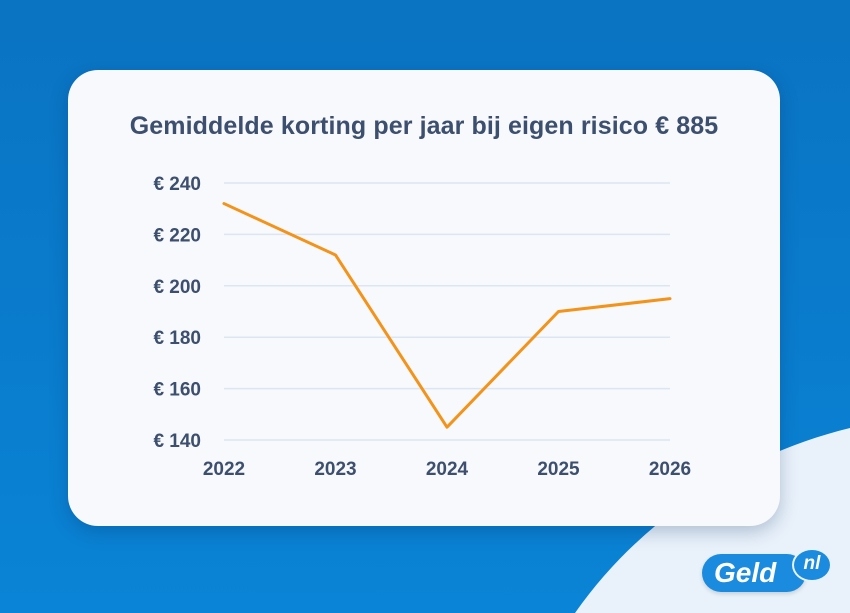 This screenshot has height=613, width=850. I want to click on y-tick-label: € 240, so click(177, 184).